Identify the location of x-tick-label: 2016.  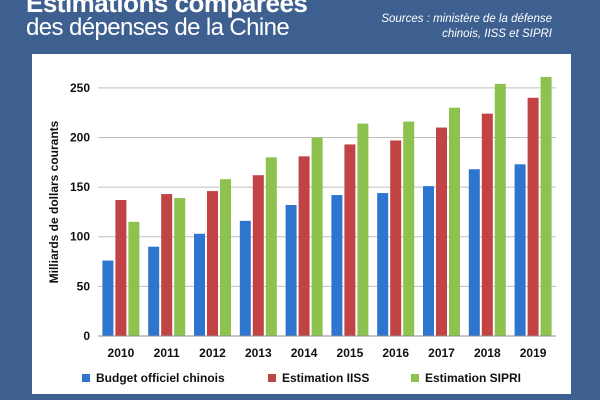
(395, 353).